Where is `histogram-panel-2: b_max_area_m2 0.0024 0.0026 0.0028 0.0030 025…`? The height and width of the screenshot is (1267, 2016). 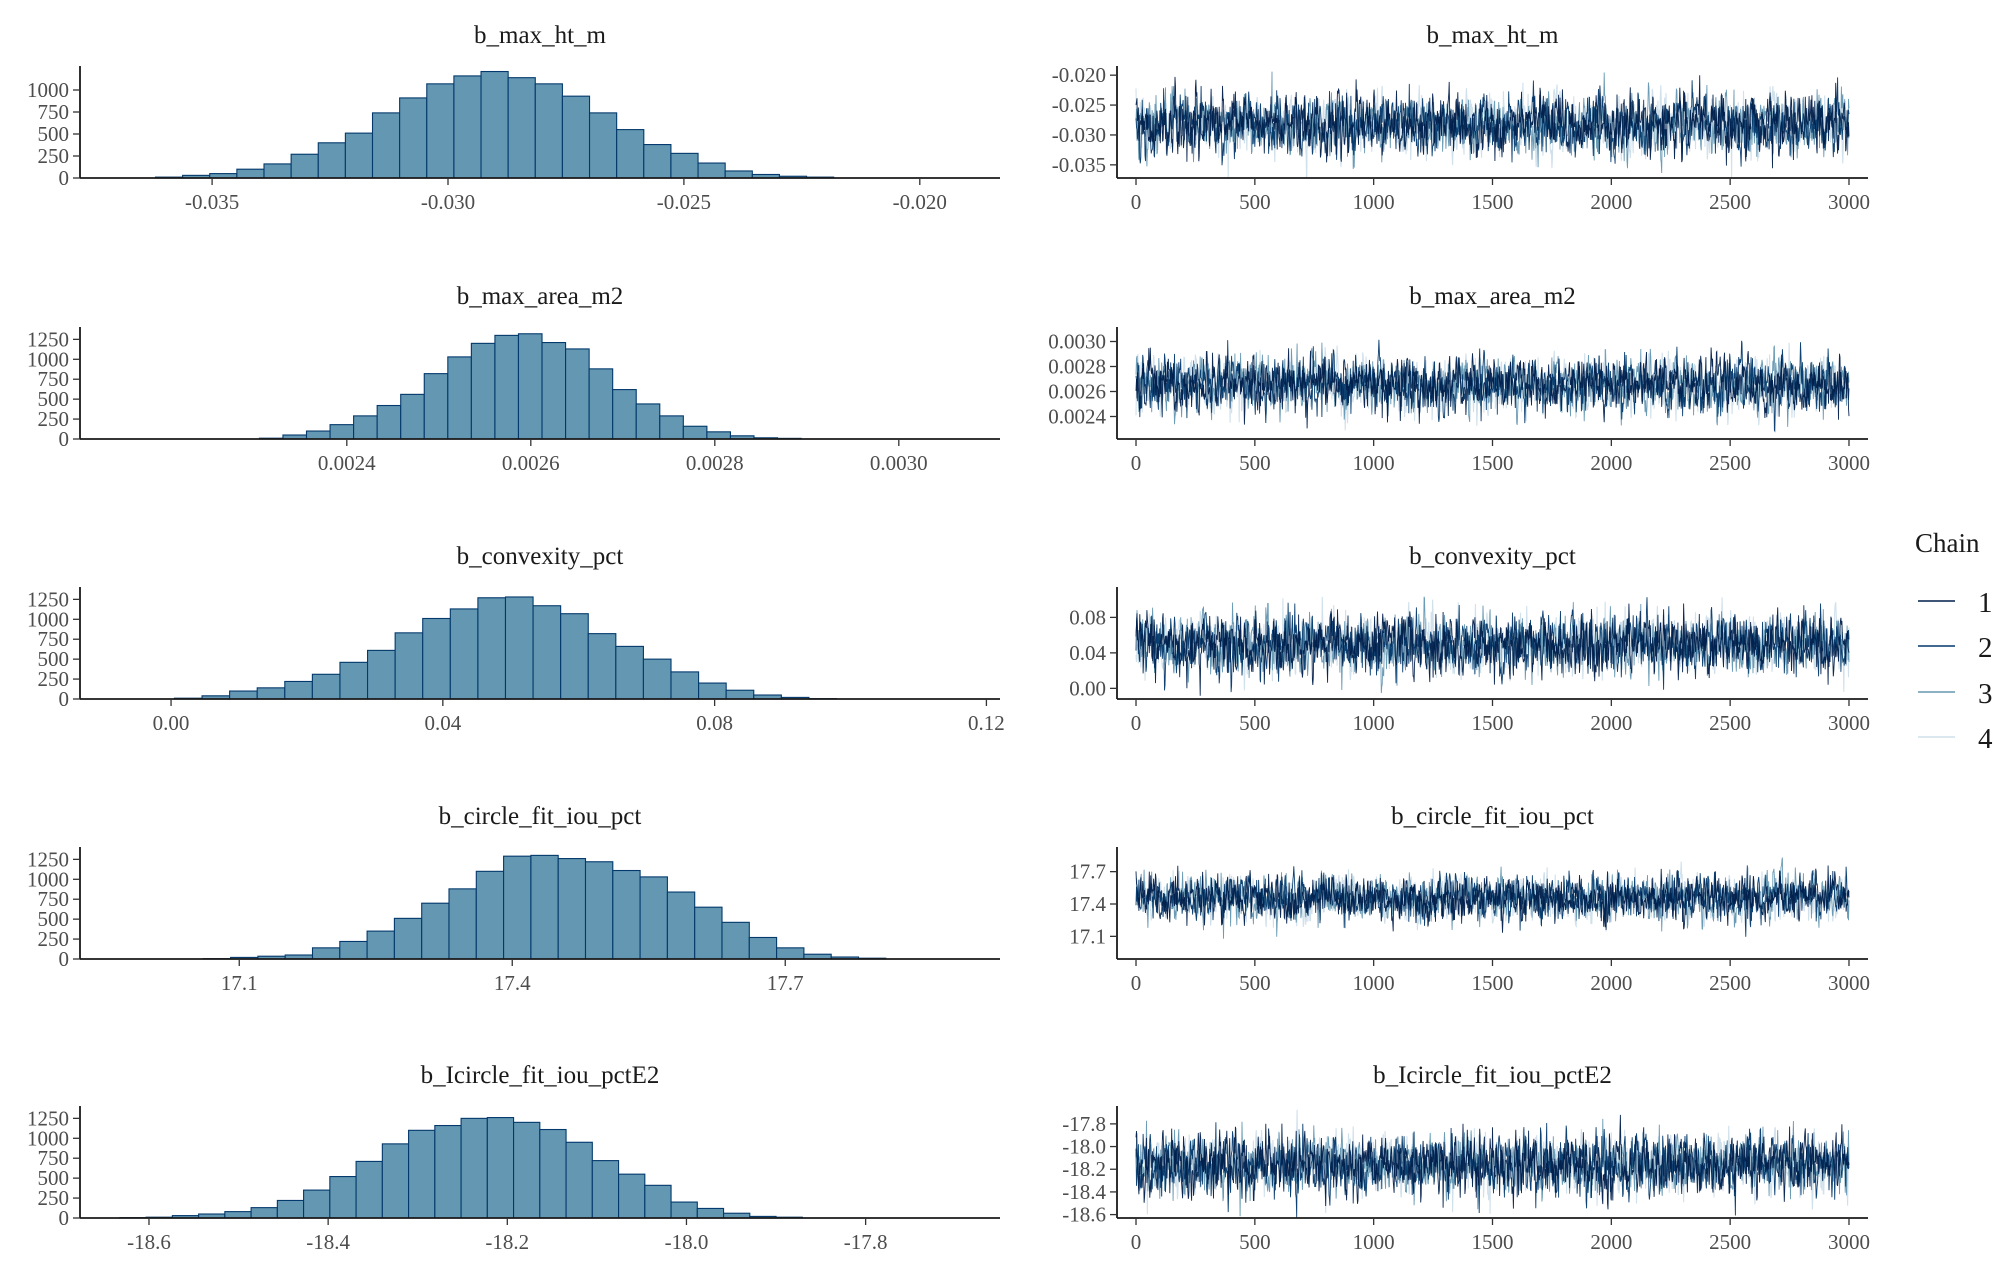 histogram-panel-2: b_max_area_m2 0.0024 0.0026 0.0028 0.0030 025… is located at coordinates (513, 379).